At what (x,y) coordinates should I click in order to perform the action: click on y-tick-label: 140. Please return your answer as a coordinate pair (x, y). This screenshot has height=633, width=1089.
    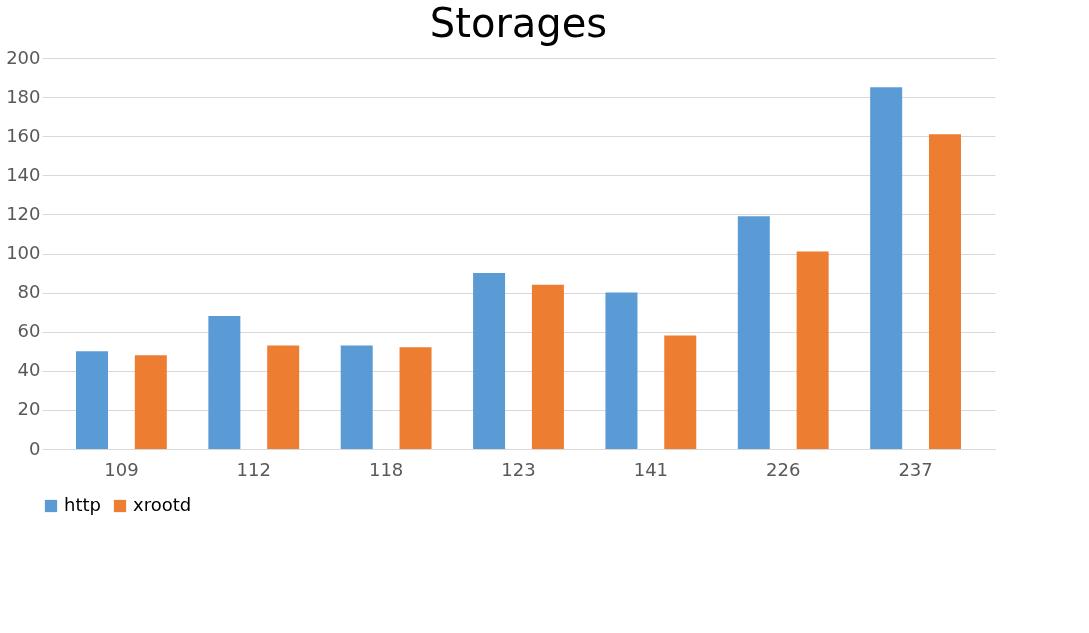
    Looking at the image, I should click on (23, 174).